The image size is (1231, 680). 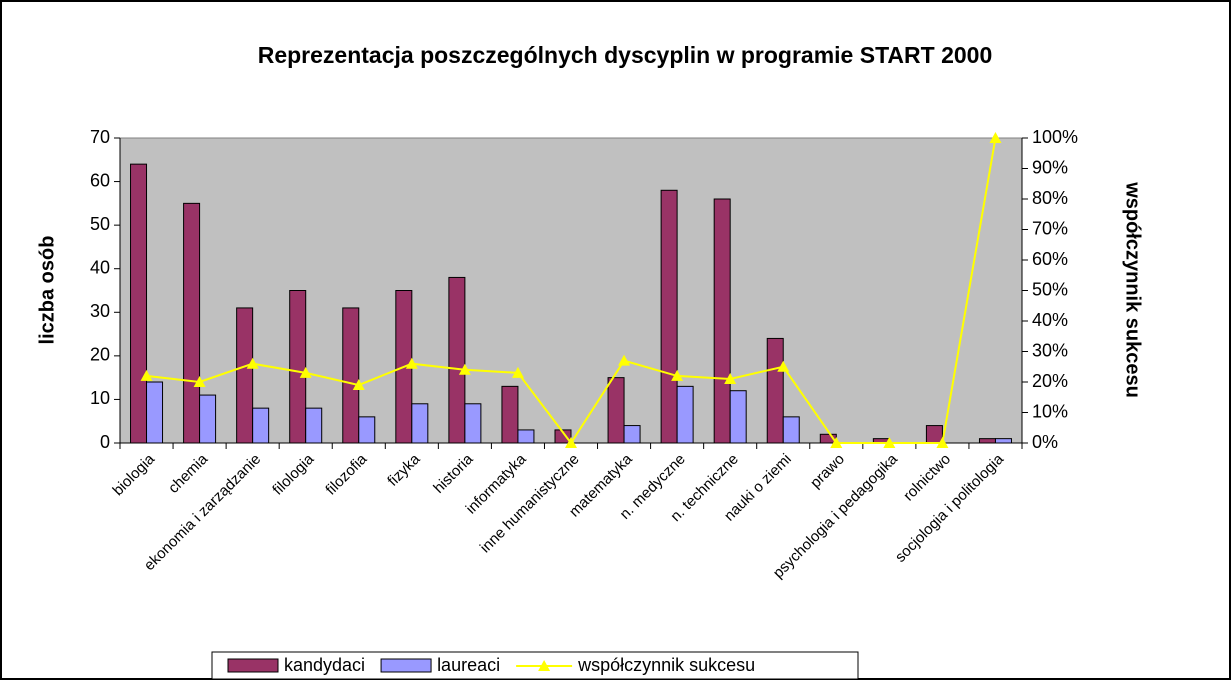 I want to click on y2-tick-label: 70%, so click(x=1050, y=228).